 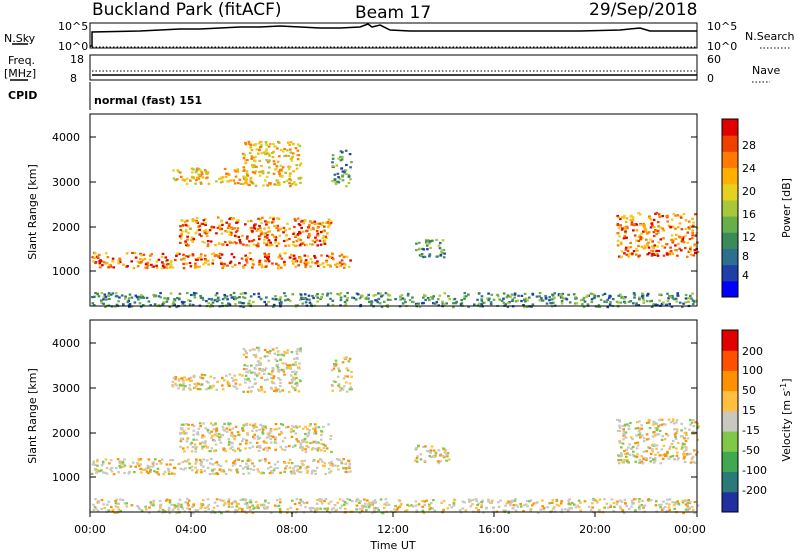 I want to click on velocity-ylabel: Slant Range [km], so click(x=32, y=416).